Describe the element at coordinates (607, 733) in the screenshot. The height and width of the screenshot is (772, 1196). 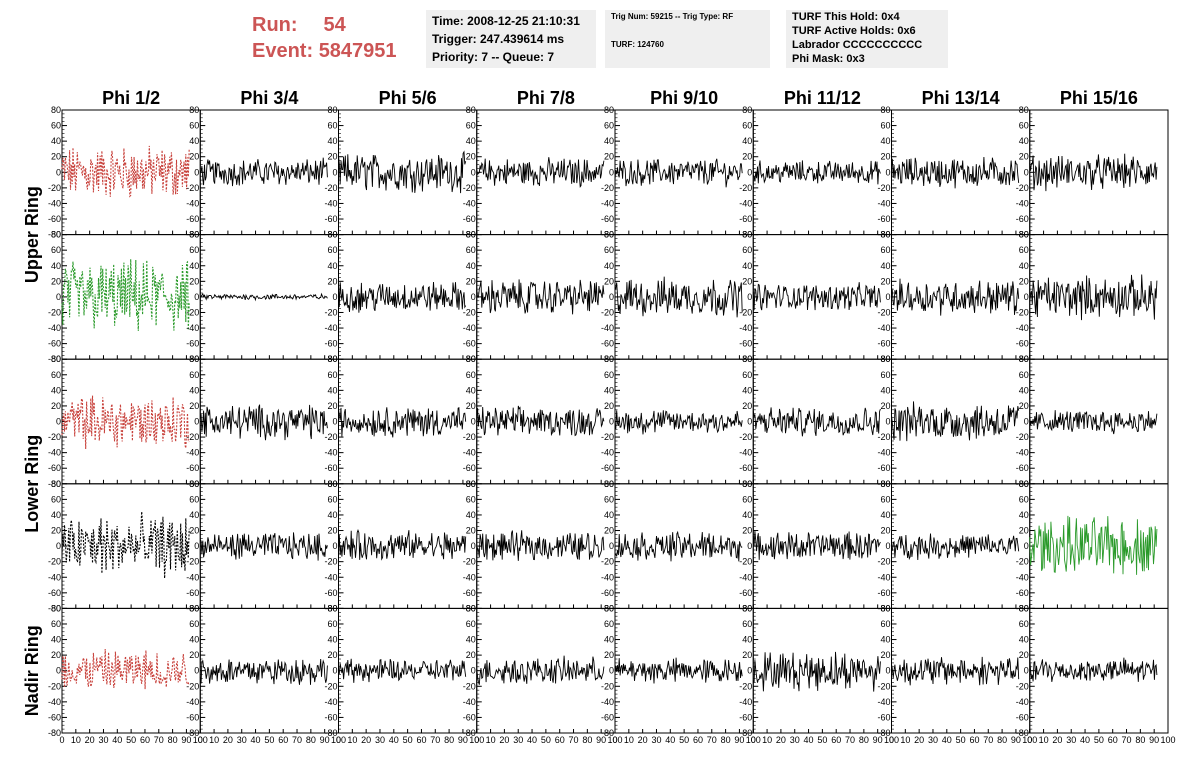
I see `y-tick-label: -80` at that location.